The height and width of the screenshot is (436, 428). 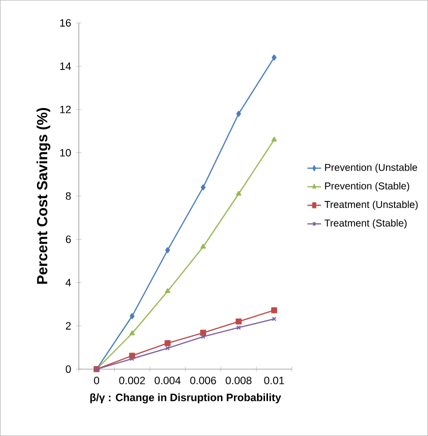 I want to click on legend-label: Prevention (Unstable, so click(x=371, y=168).